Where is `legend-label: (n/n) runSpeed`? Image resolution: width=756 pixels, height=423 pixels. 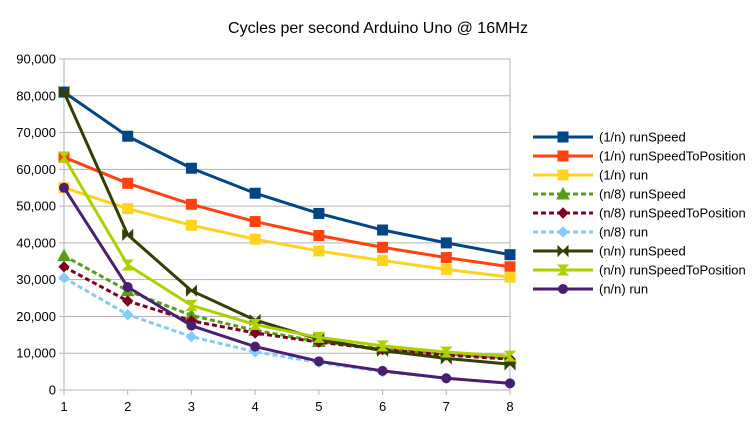
legend-label: (n/n) runSpeed is located at coordinates (642, 251).